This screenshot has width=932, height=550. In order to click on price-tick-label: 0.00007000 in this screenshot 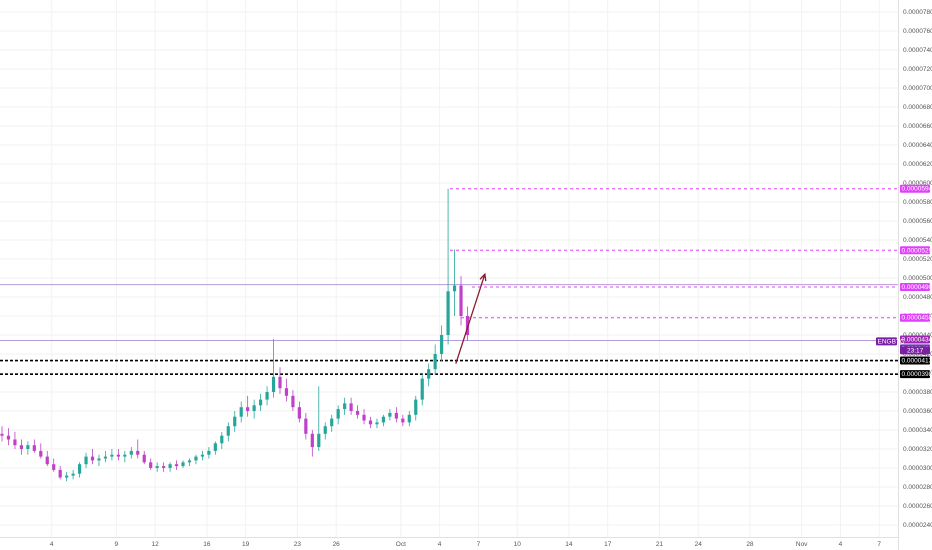, I will do `click(917, 88)`.